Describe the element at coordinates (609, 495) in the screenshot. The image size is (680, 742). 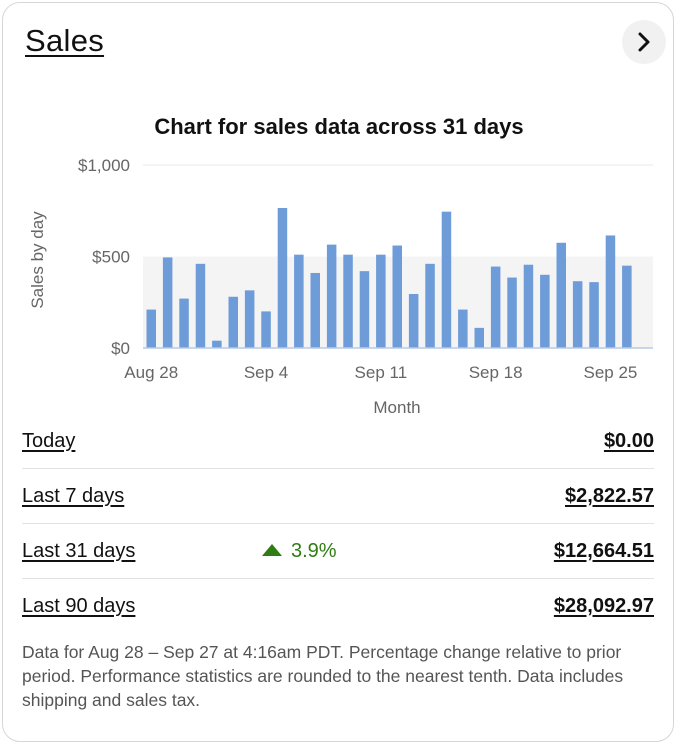
I see `last-7-days-value: $2,822.57` at that location.